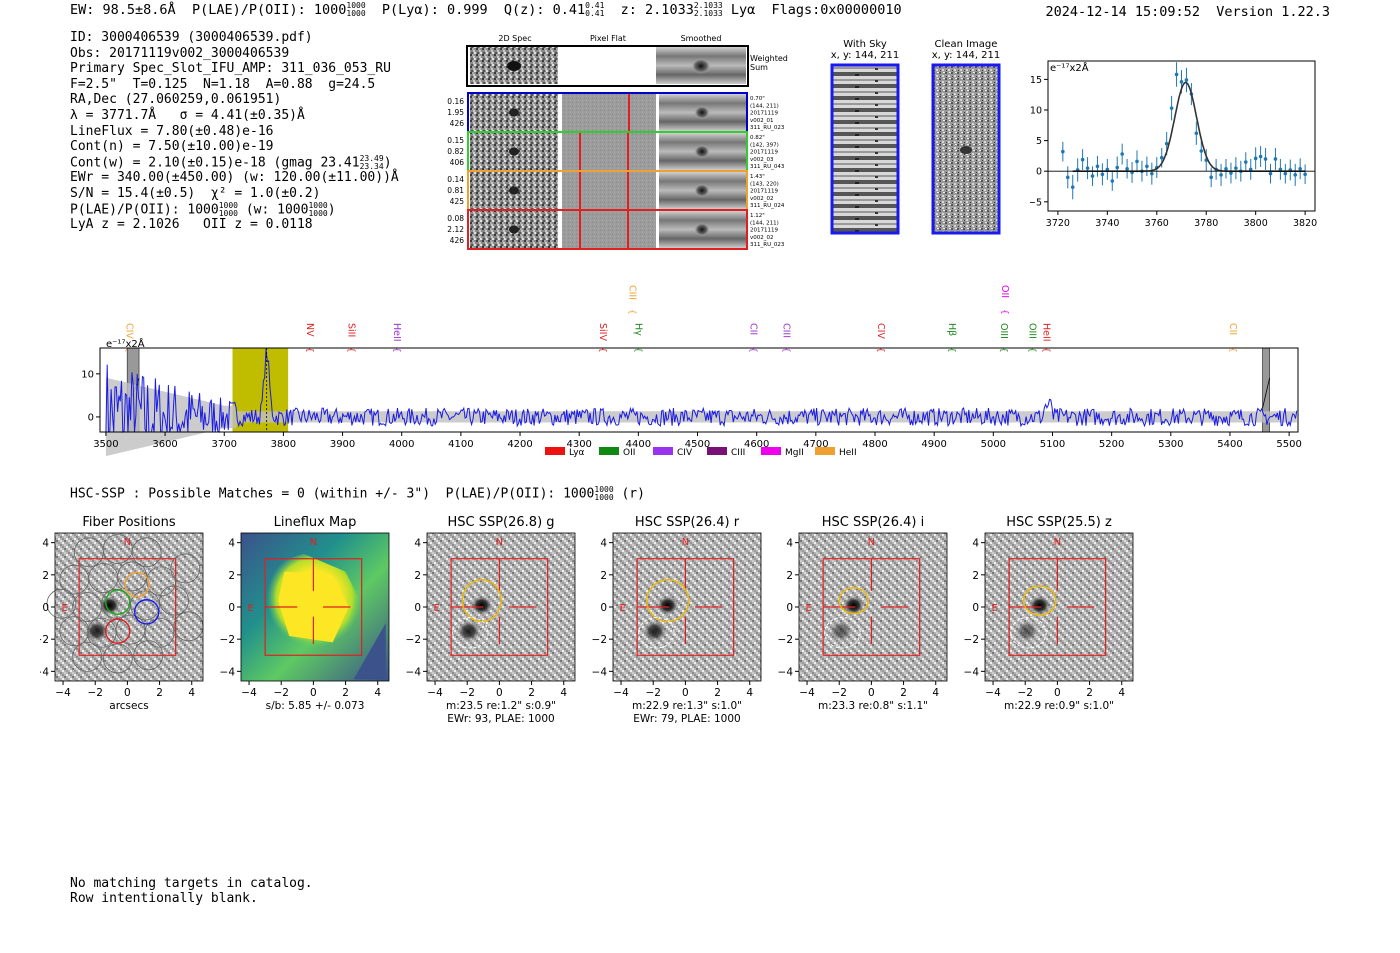 The image size is (1400, 953). Describe the element at coordinates (604, 489) in the screenshot. I see `hsc-hi: 1000` at that location.